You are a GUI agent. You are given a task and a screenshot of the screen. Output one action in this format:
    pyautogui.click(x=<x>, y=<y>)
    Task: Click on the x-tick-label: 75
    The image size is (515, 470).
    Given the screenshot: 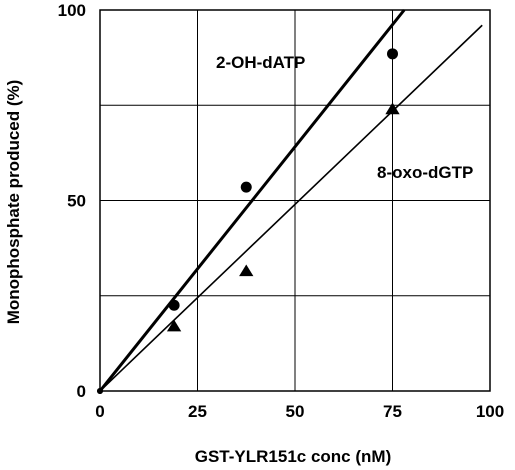 What is the action you would take?
    pyautogui.click(x=392, y=411)
    